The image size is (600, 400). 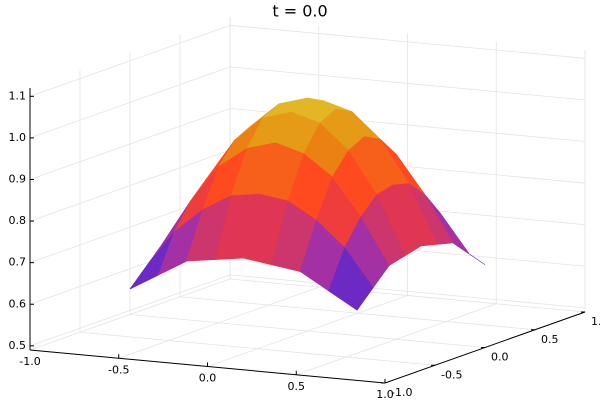 What do you see at coordinates (18, 345) in the screenshot?
I see `z-tick-label: 0.5` at bounding box center [18, 345].